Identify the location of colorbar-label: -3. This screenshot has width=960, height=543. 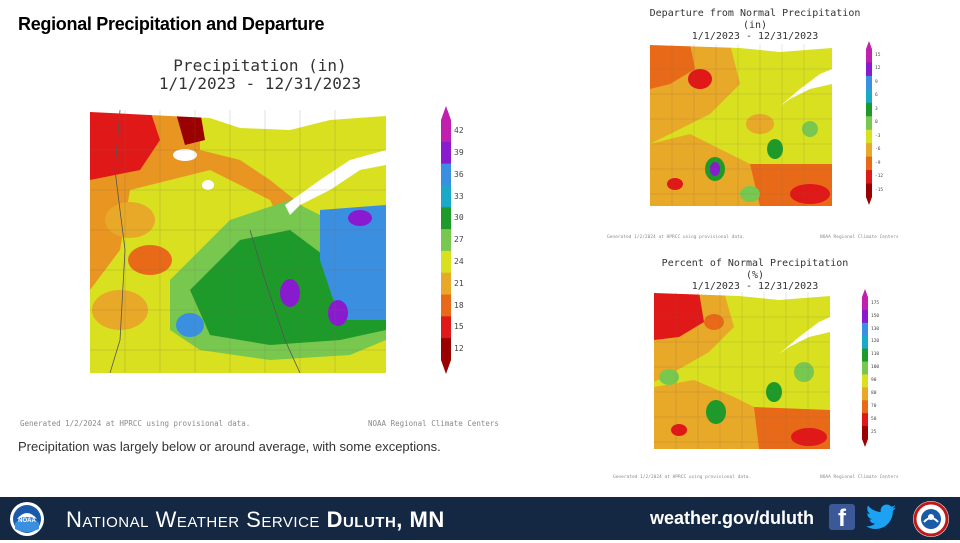
(878, 136).